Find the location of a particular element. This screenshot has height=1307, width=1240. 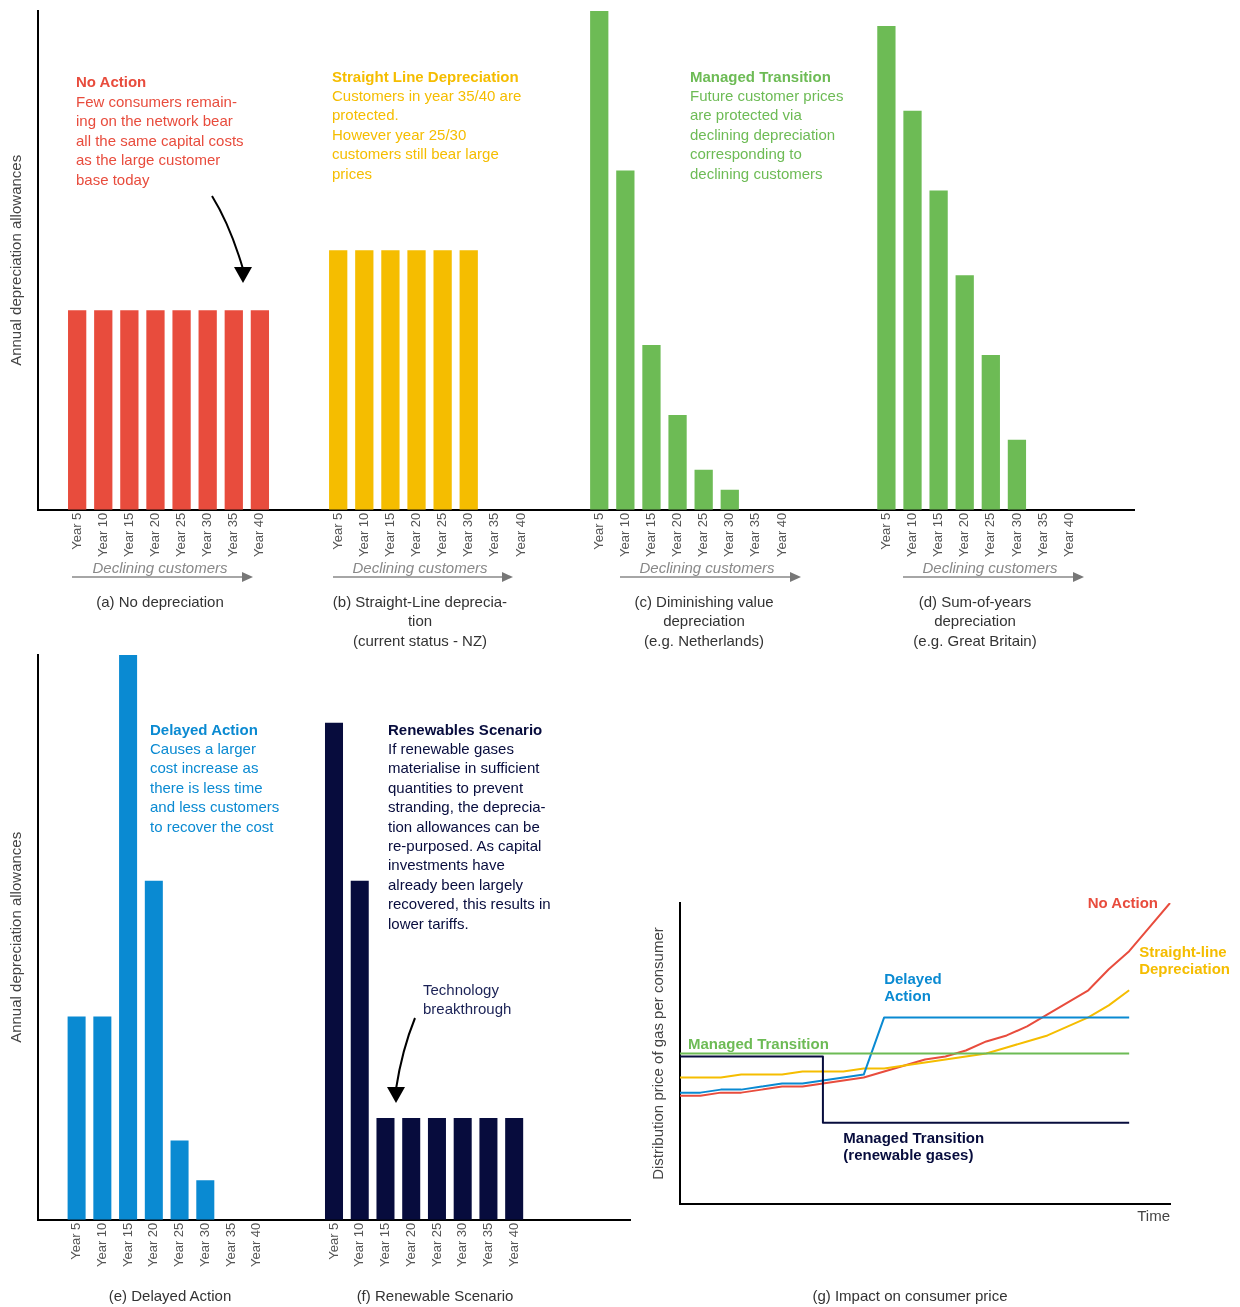

series-label: Managed Transition is located at coordinates (758, 1043).